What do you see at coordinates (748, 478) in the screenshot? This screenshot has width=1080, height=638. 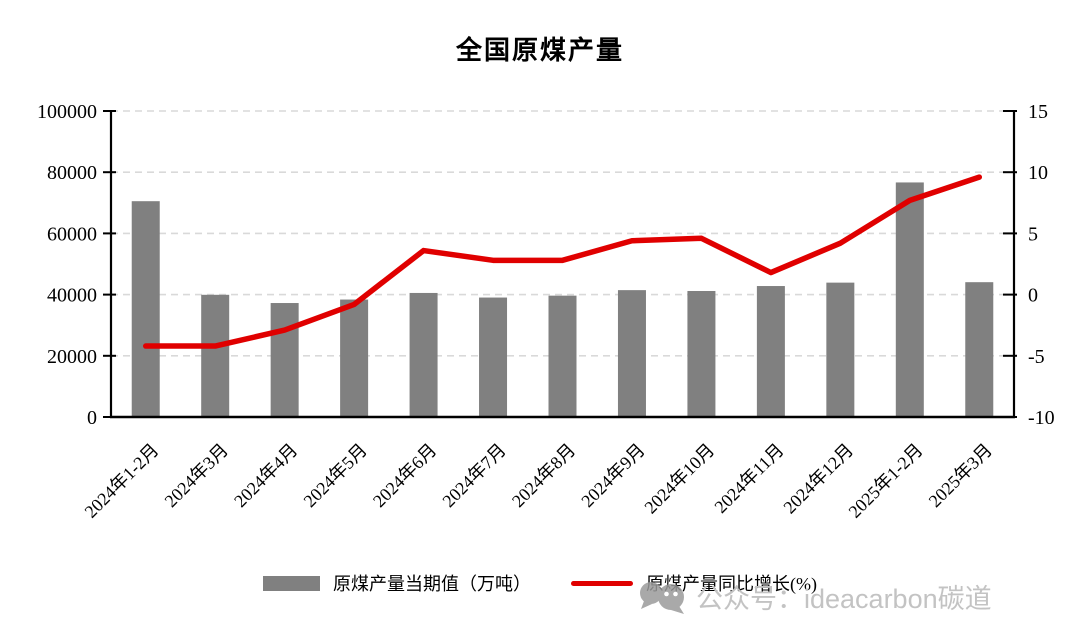 I see `x-axis-label: 2024年11月` at bounding box center [748, 478].